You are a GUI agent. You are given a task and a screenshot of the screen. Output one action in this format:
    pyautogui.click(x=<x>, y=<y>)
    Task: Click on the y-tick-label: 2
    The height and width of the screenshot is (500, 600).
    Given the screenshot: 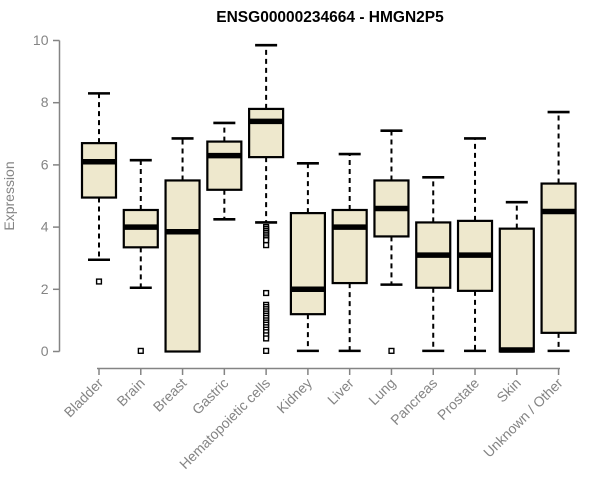 What is the action you would take?
    pyautogui.click(x=45, y=289)
    